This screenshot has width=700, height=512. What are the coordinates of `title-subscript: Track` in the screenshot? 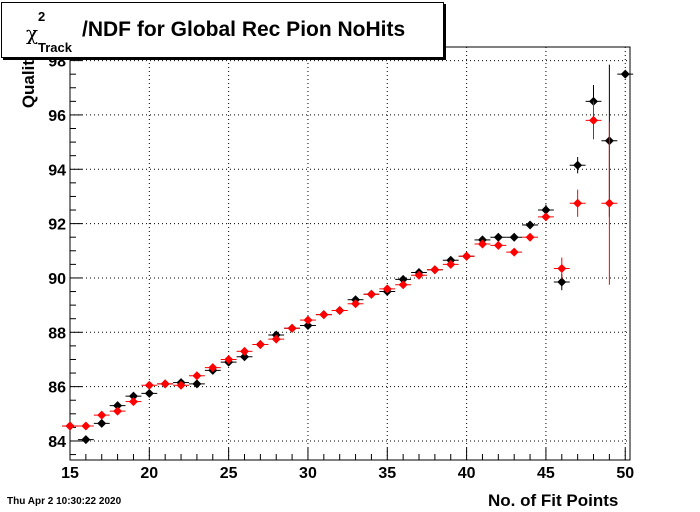 It's located at (55, 47).